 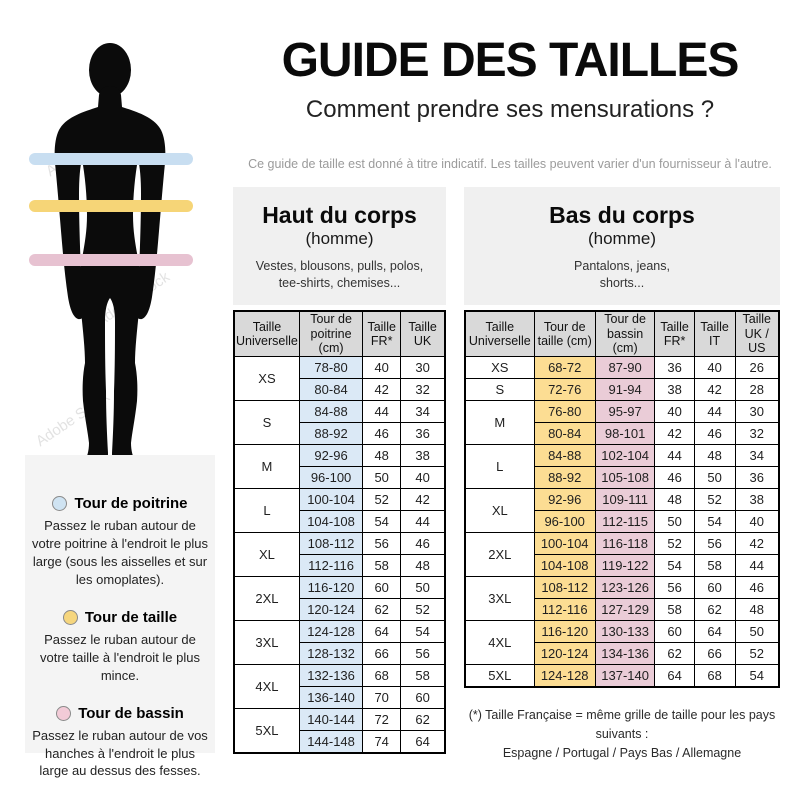 What do you see at coordinates (331, 455) in the screenshot?
I see `measure-cell: 92-96` at bounding box center [331, 455].